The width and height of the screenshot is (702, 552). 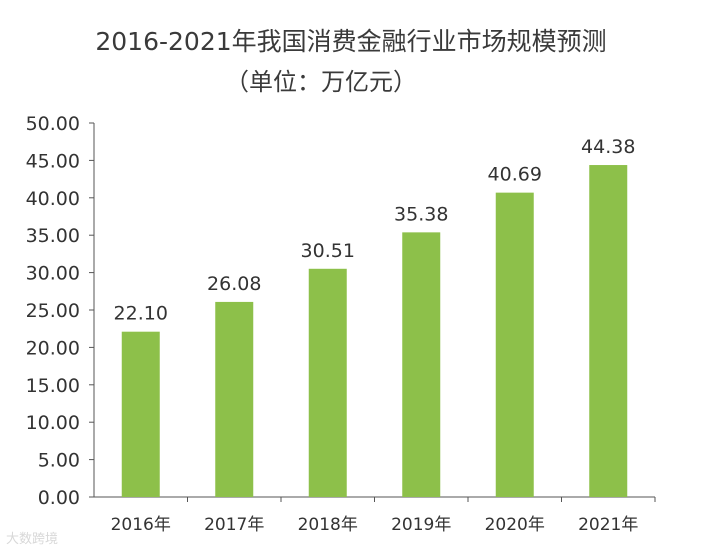 I want to click on data-label: 44.38, so click(x=608, y=147).